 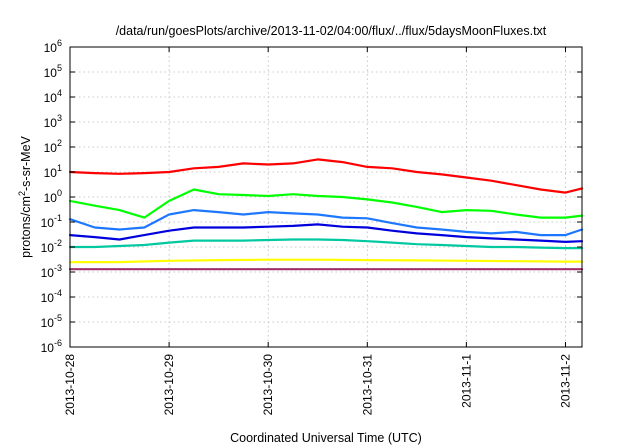 I want to click on y-tick-label: 10⁵, so click(x=53, y=71).